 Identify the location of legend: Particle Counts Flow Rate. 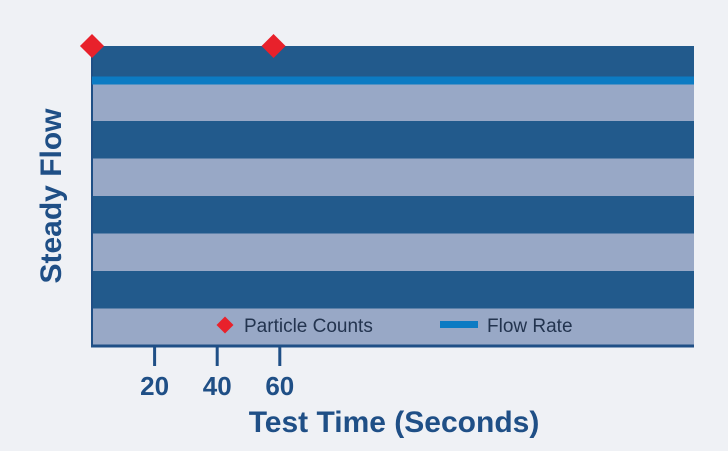
(394, 326).